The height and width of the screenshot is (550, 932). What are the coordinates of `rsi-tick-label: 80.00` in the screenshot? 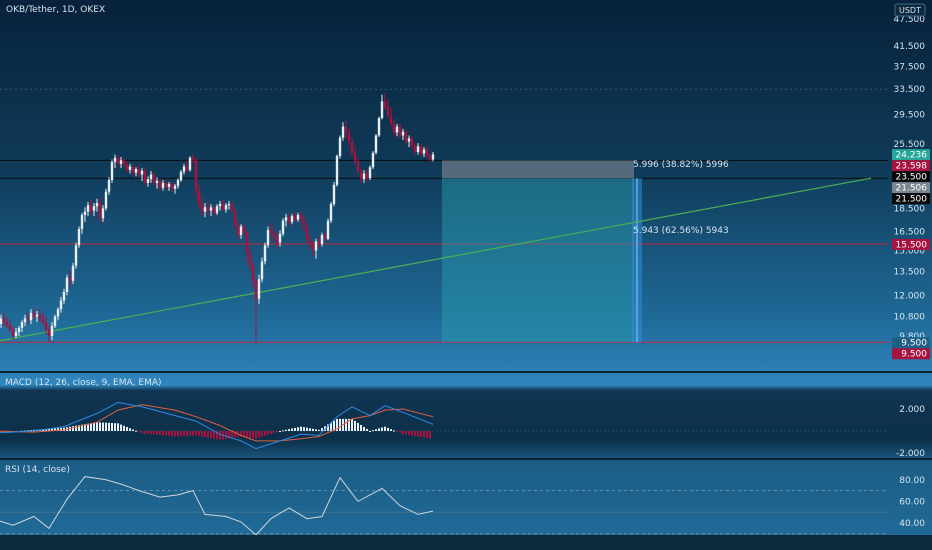 It's located at (912, 481).